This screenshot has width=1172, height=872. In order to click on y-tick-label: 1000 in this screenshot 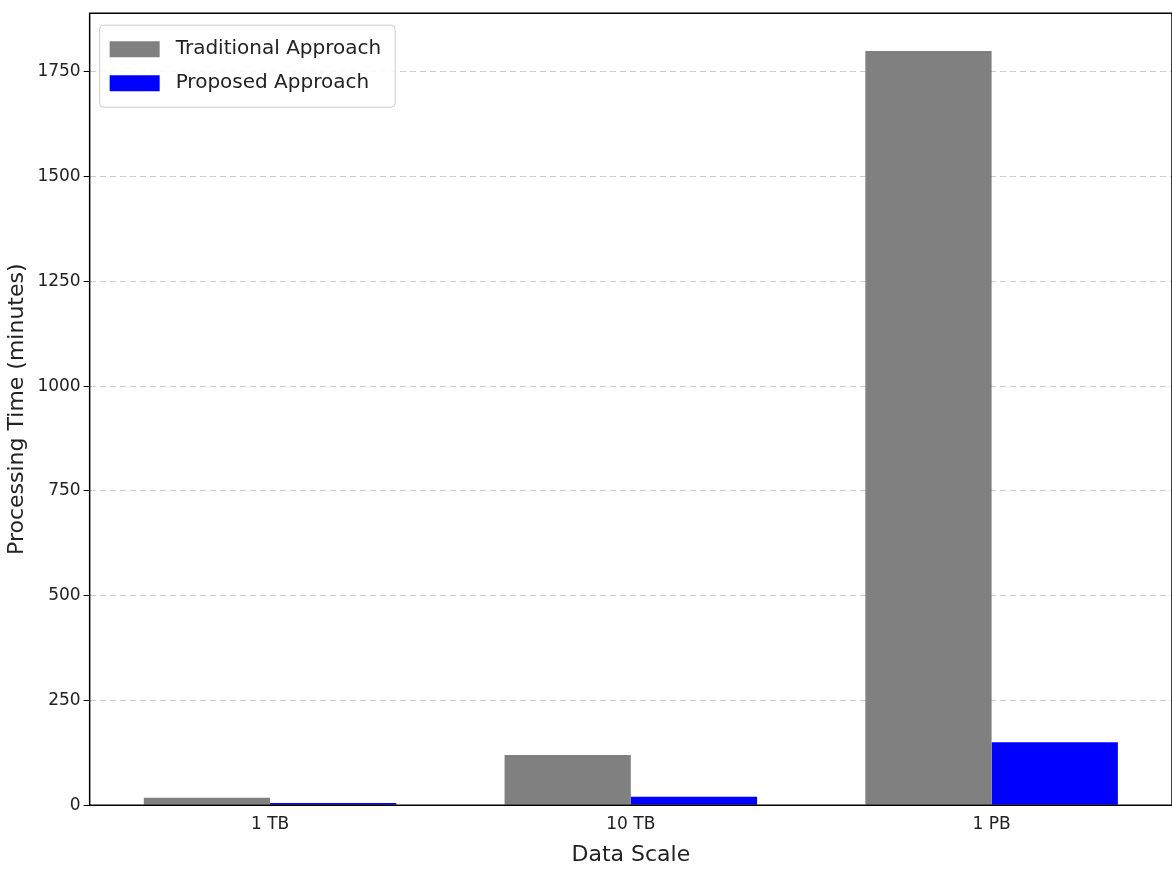, I will do `click(59, 384)`.